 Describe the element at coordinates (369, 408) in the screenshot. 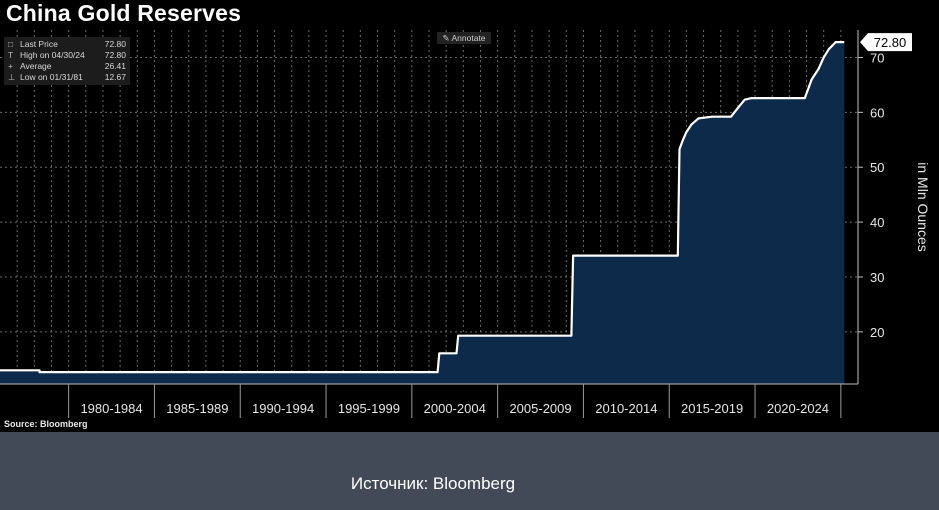

I see `x-tick-label: 1995-1999` at that location.